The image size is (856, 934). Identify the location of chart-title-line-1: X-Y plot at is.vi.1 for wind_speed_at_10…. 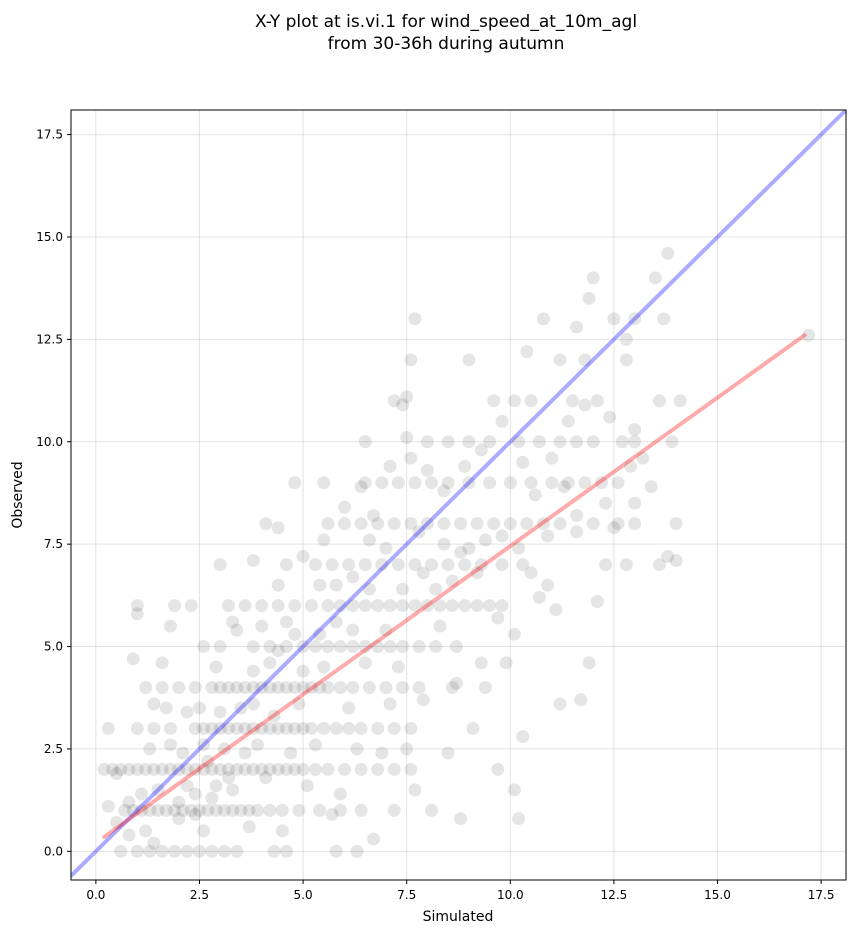
(446, 22).